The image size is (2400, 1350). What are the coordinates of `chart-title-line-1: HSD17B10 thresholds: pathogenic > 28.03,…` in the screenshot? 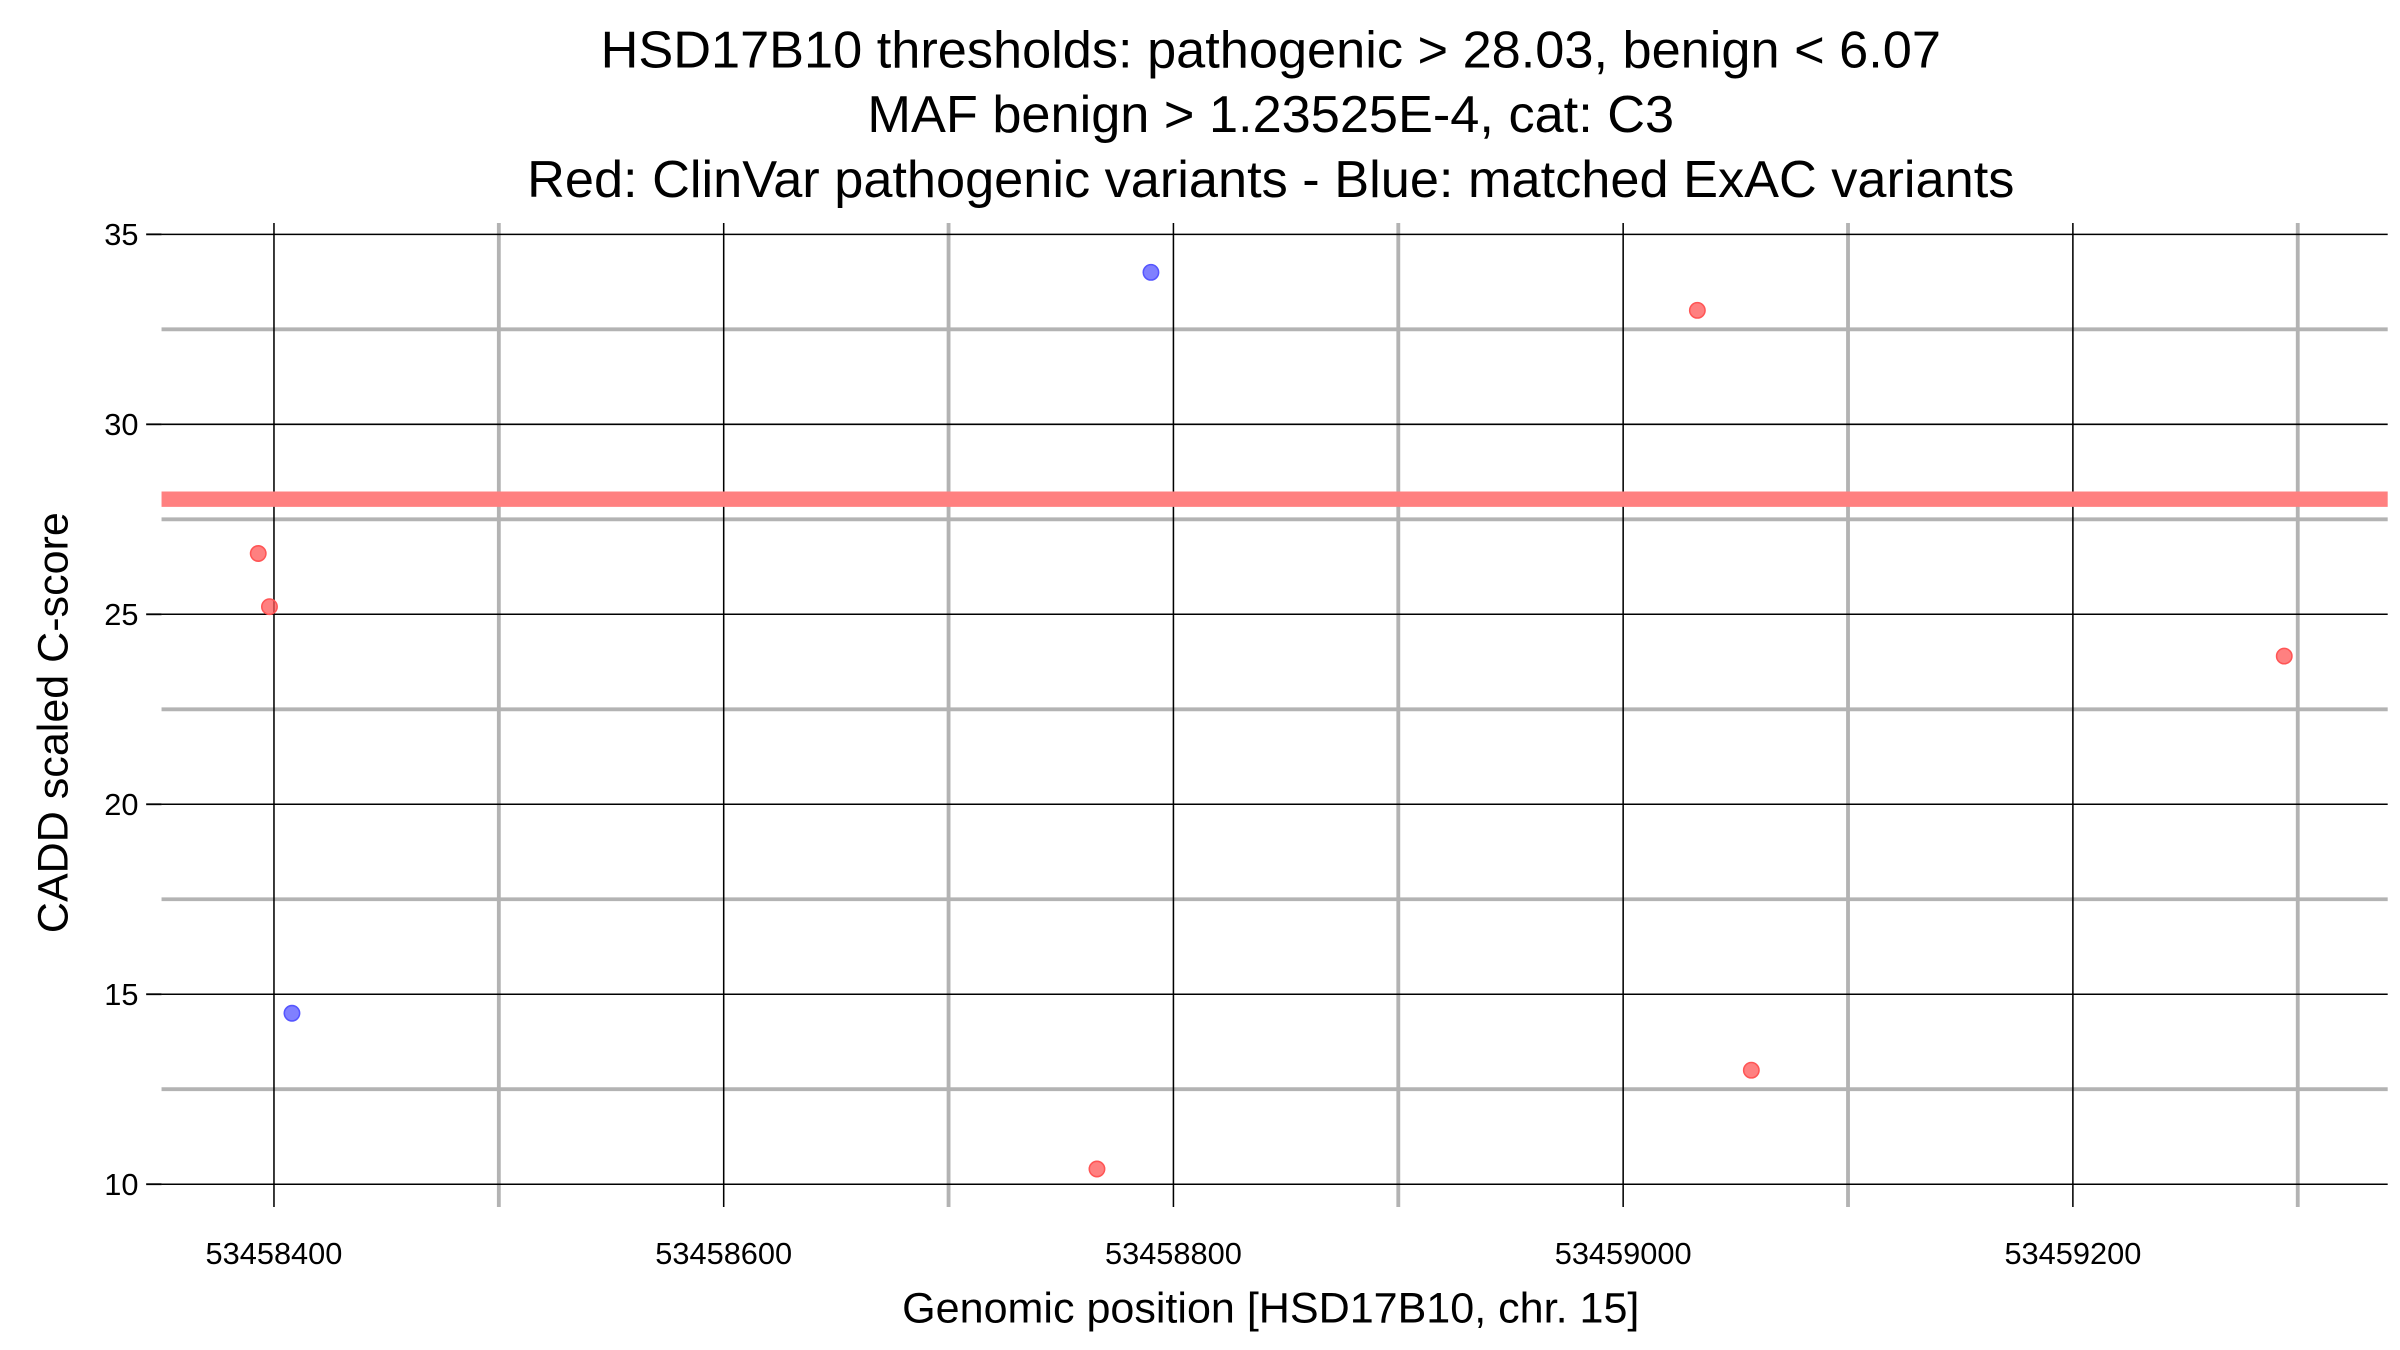 It's located at (1271, 51).